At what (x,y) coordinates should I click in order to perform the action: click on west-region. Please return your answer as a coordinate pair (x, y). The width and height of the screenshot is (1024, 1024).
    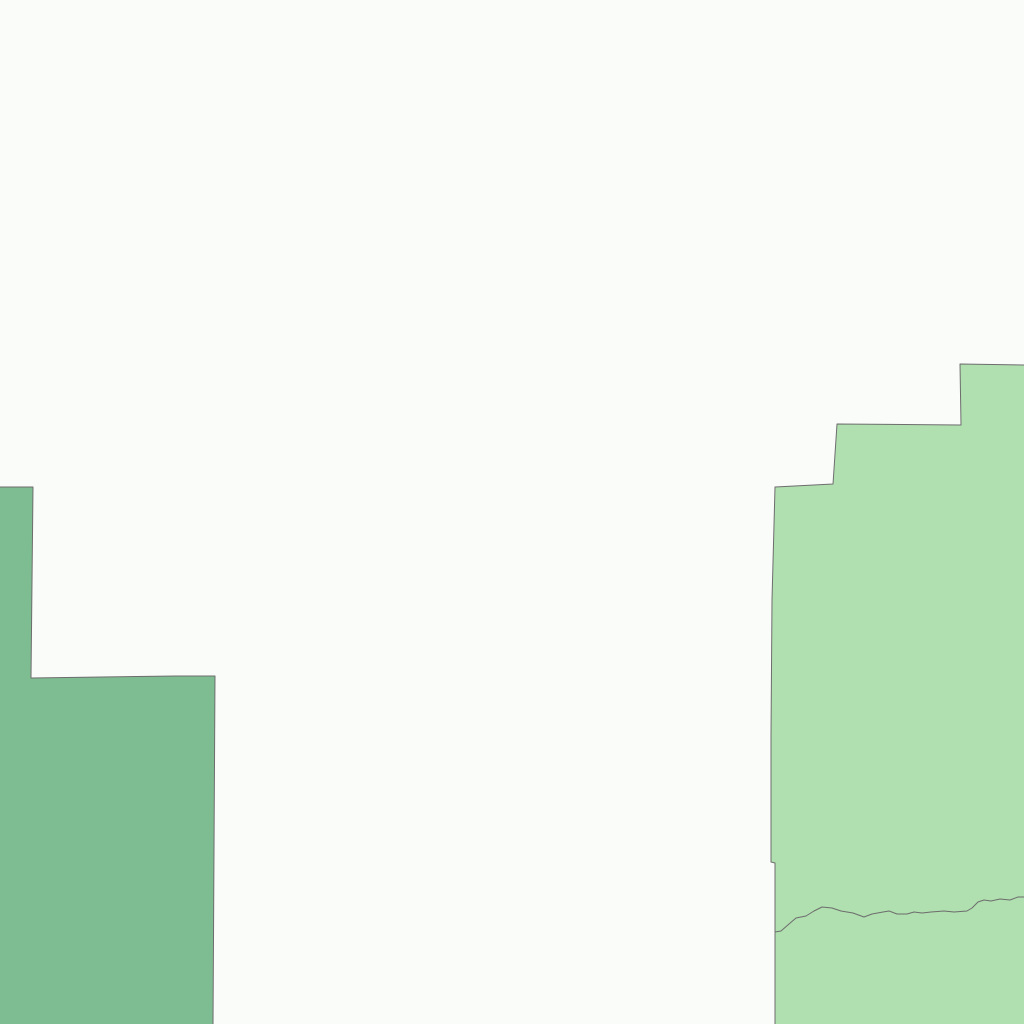
    Looking at the image, I should click on (108, 755).